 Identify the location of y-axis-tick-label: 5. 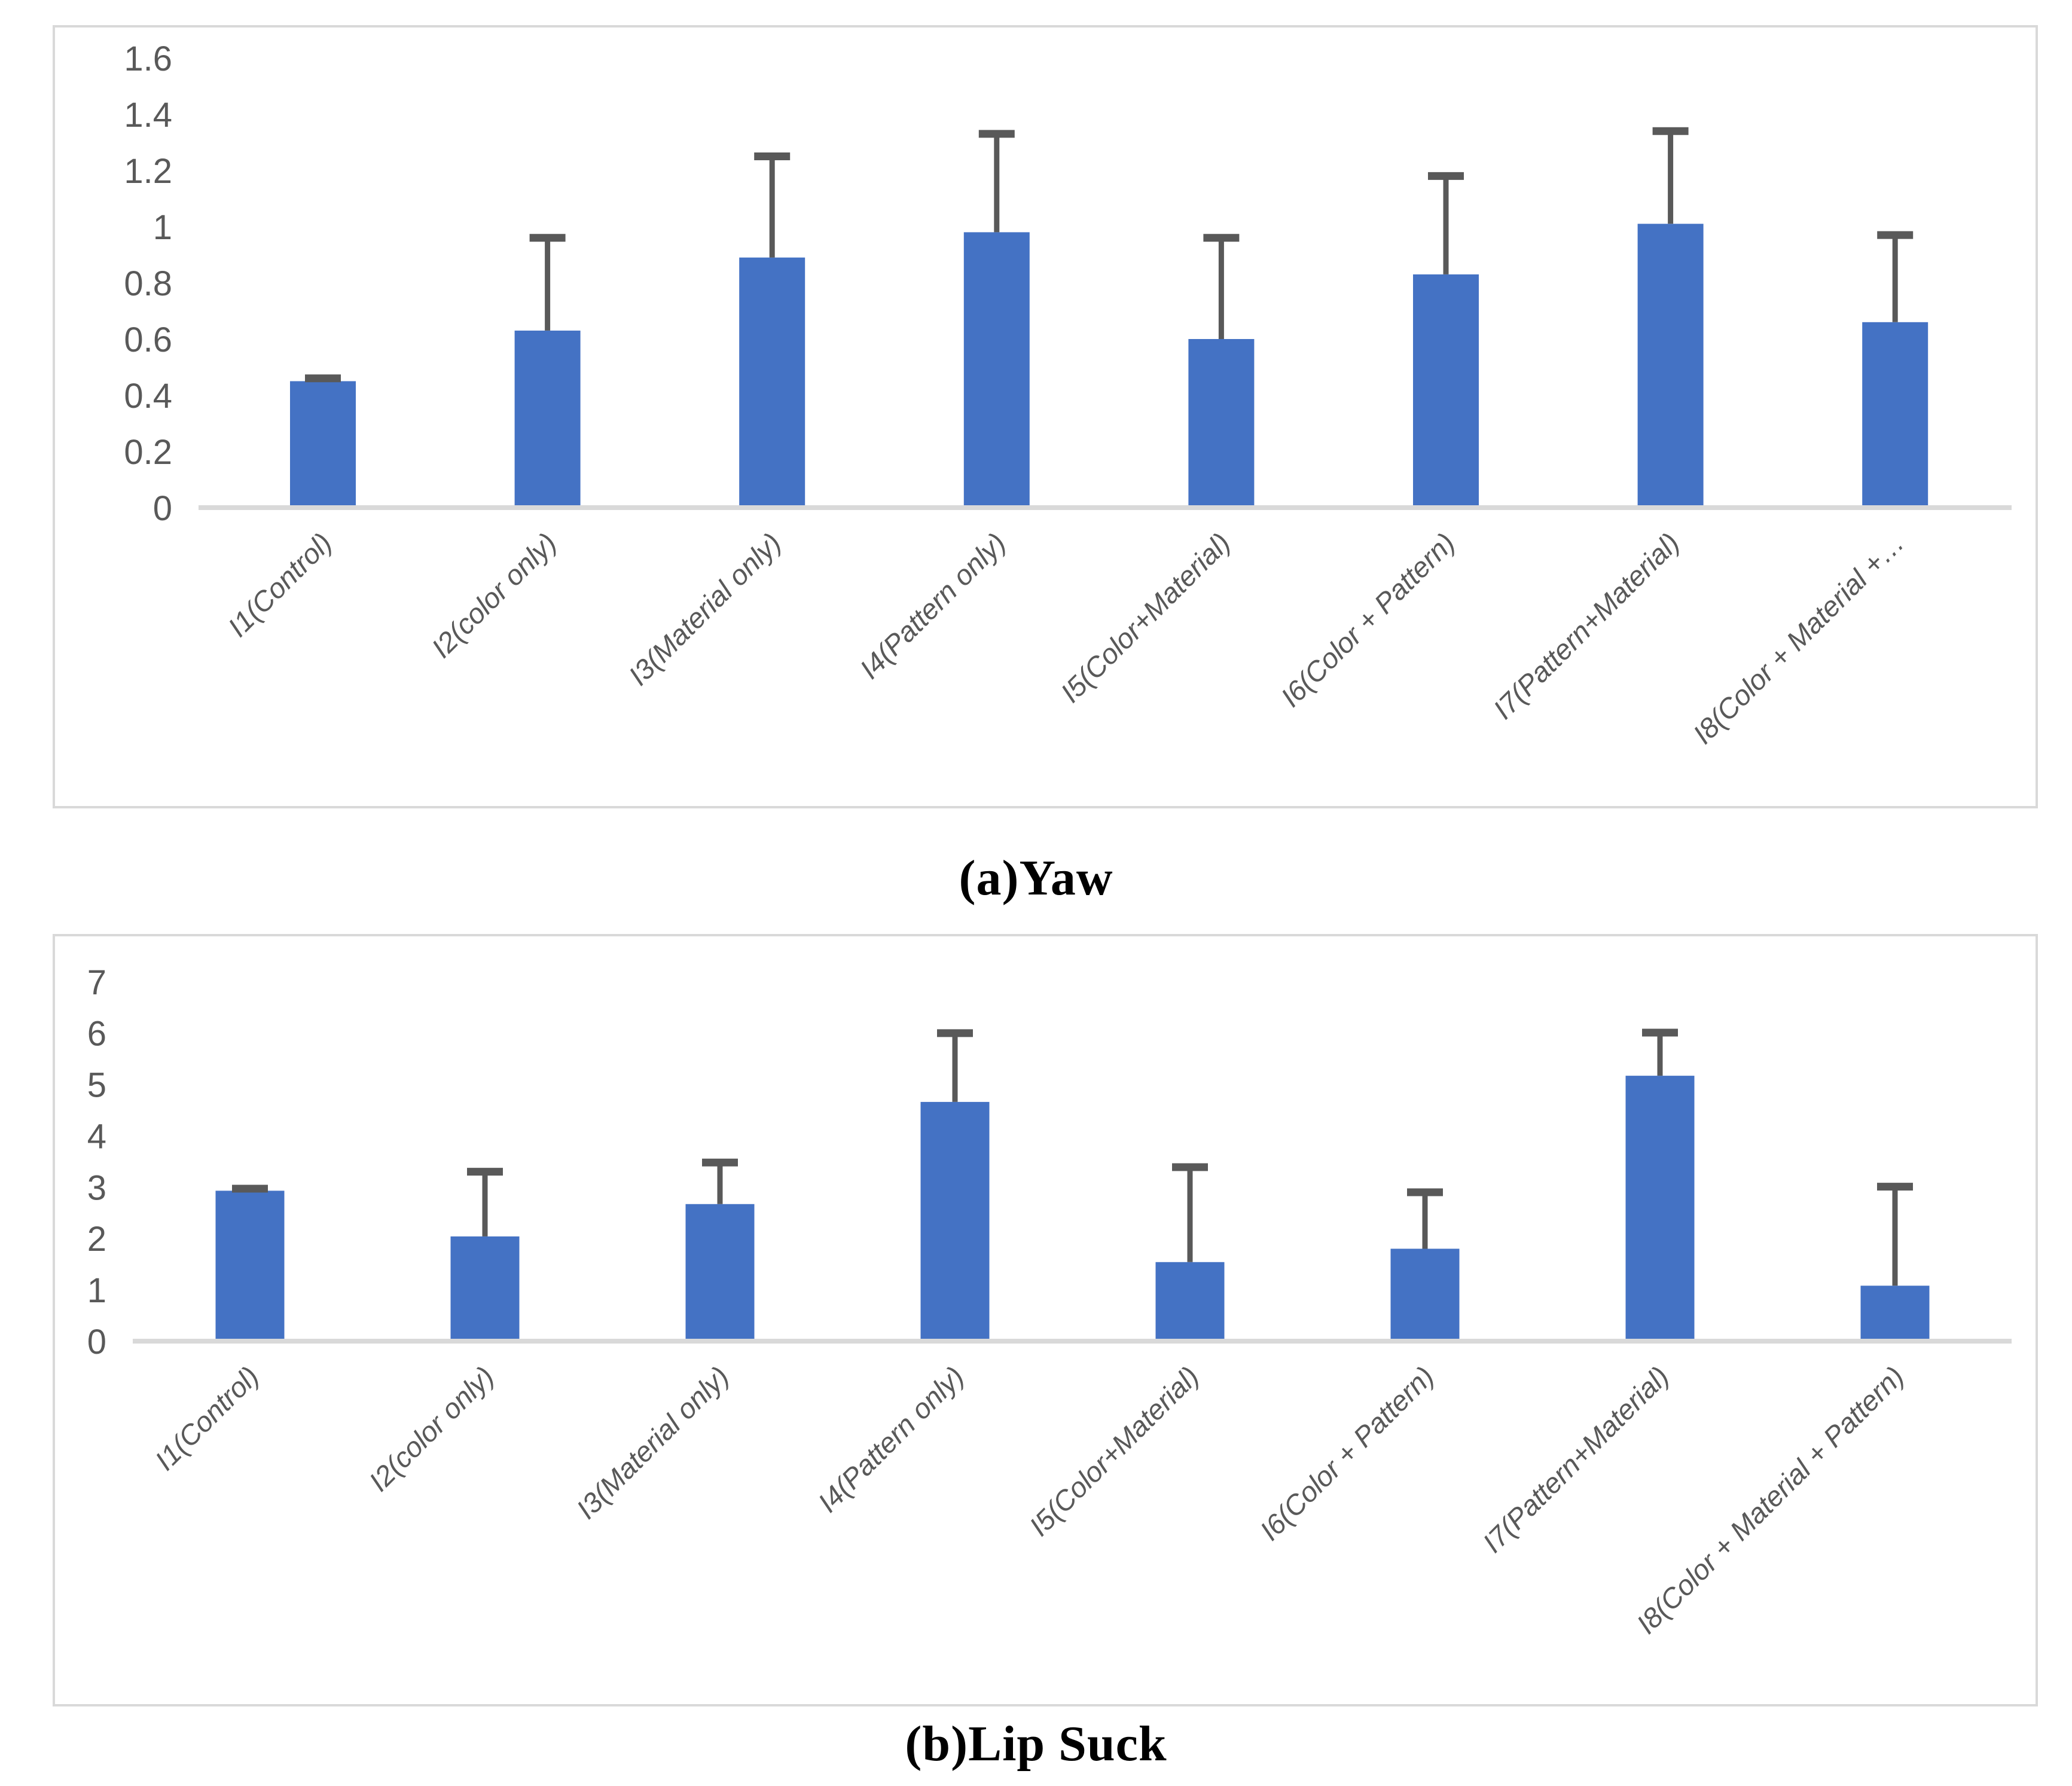
(96, 1085).